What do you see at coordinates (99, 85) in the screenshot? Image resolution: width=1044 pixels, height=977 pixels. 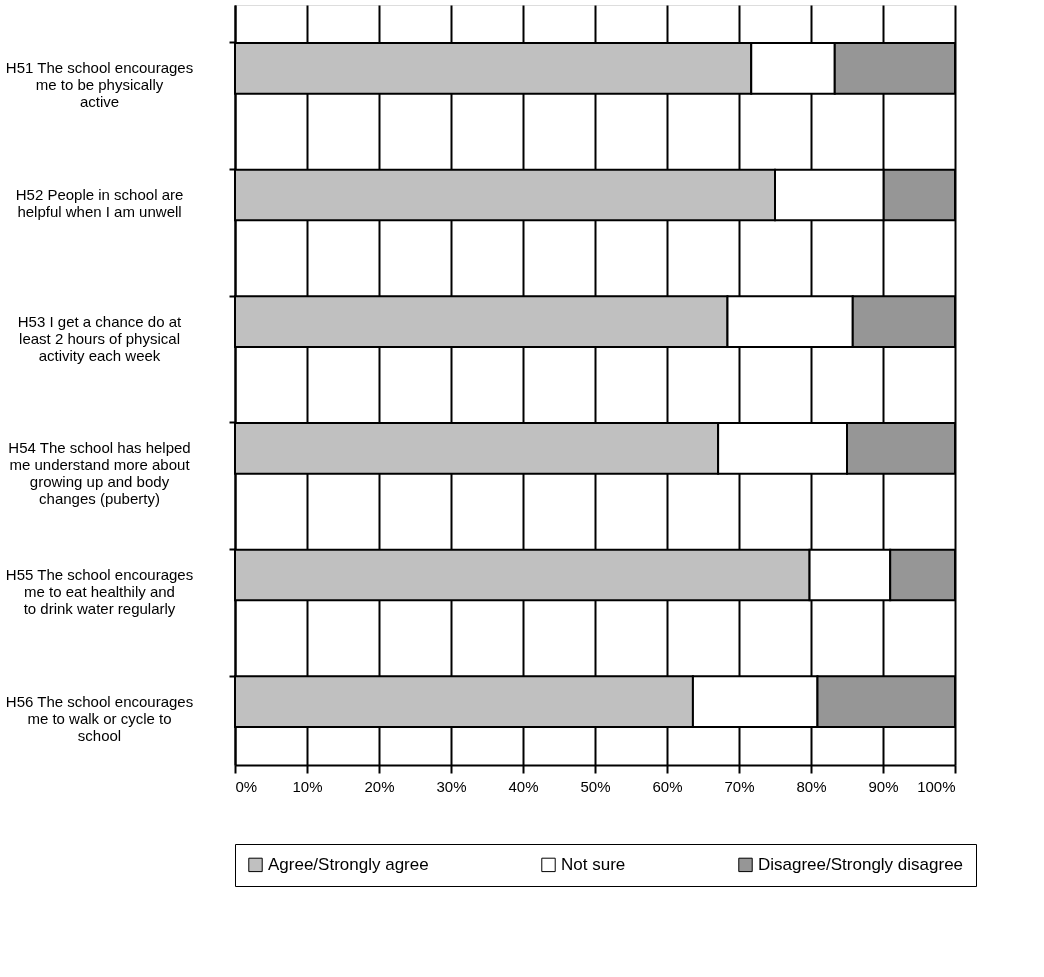 I see `y-tick-label: H51 The school encourages me to be physically active` at bounding box center [99, 85].